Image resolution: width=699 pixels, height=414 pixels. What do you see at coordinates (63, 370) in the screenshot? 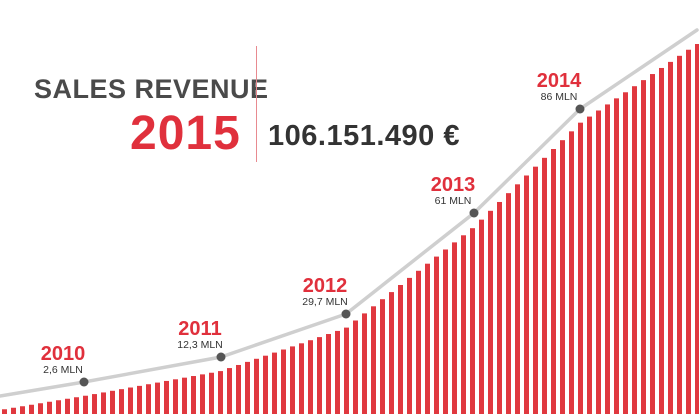
I see `point-value-label-2010: 2,6 MLN` at bounding box center [63, 370].